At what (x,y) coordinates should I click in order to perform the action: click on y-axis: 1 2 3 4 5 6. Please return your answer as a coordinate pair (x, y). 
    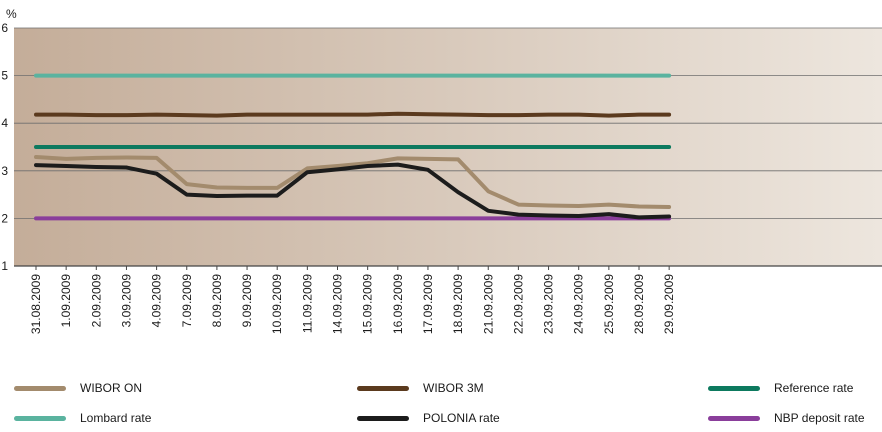
    Looking at the image, I should click on (4, 147).